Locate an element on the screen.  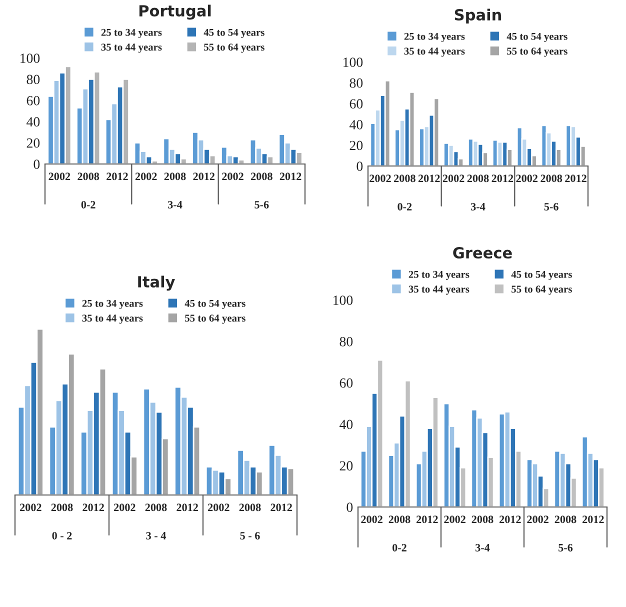
chart-title: Greece is located at coordinates (482, 252).